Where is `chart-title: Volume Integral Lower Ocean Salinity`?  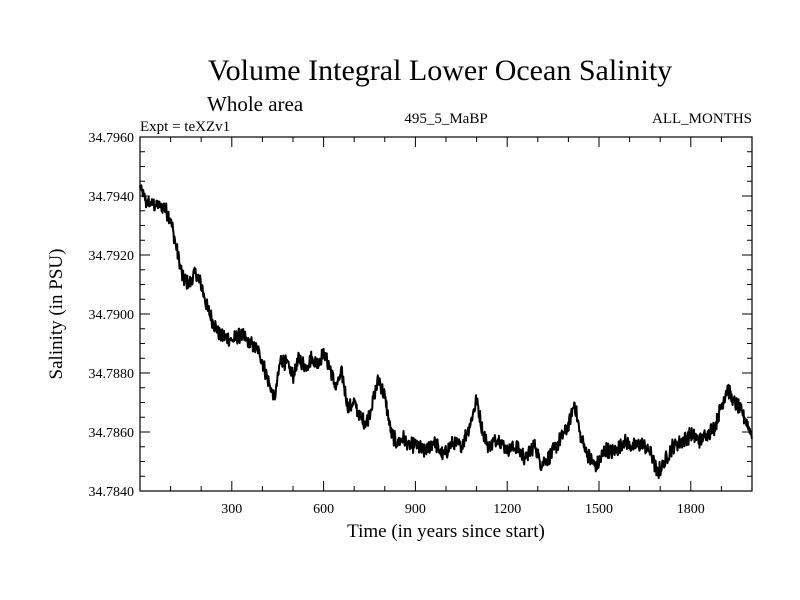
chart-title: Volume Integral Lower Ocean Salinity is located at coordinates (440, 70).